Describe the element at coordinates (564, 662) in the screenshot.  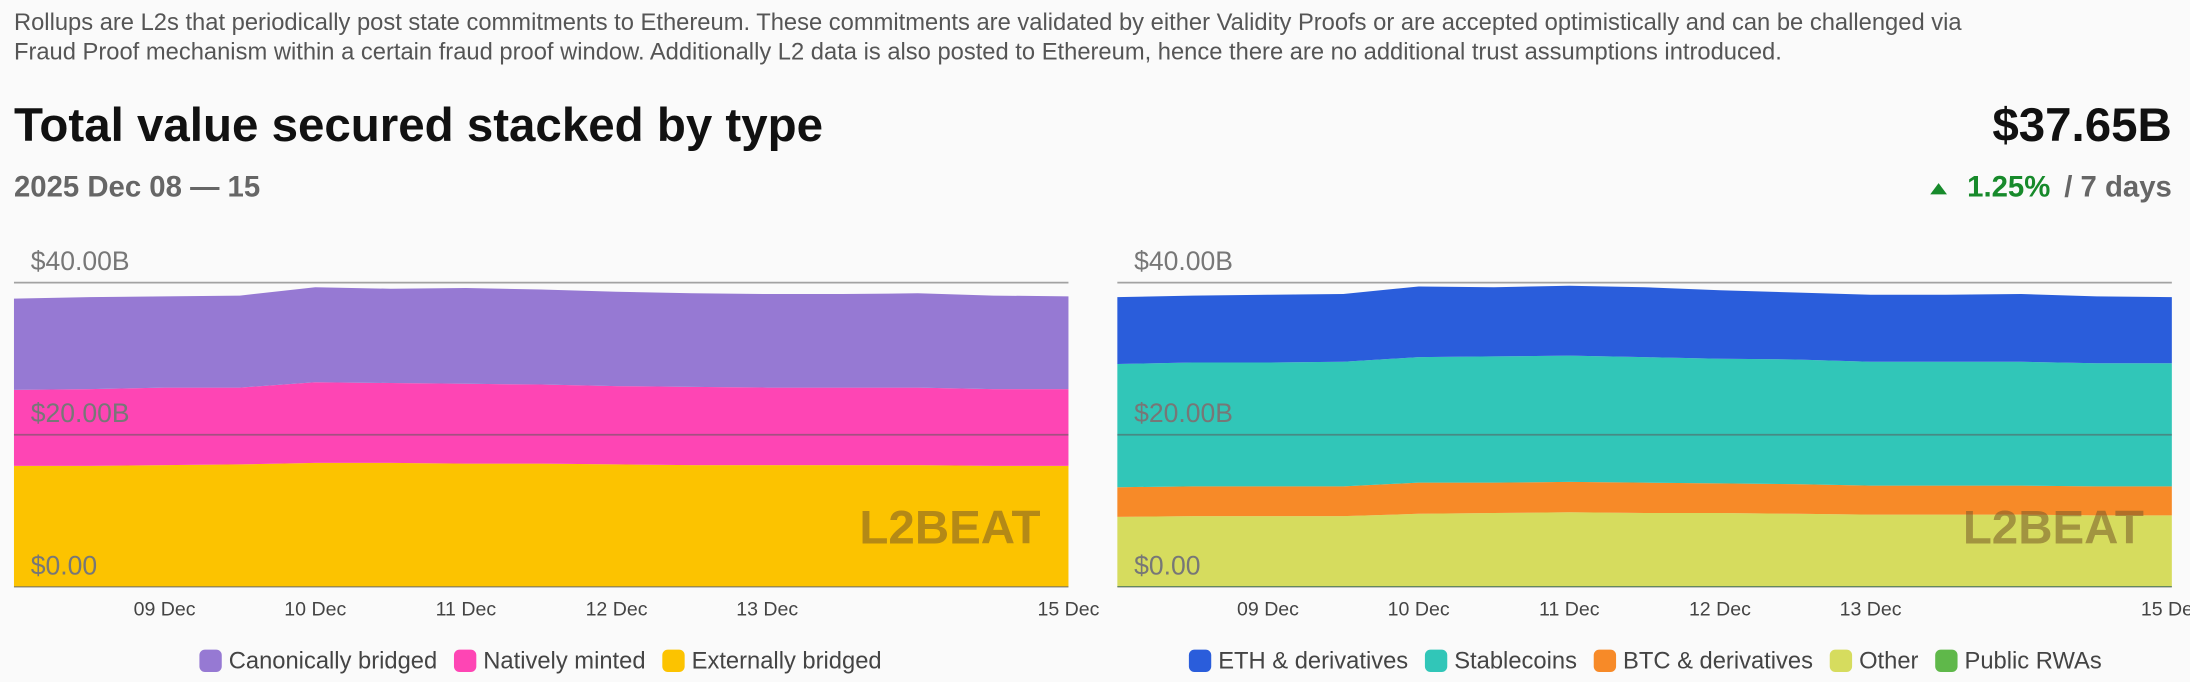
I see `legend-label: Natively minted` at that location.